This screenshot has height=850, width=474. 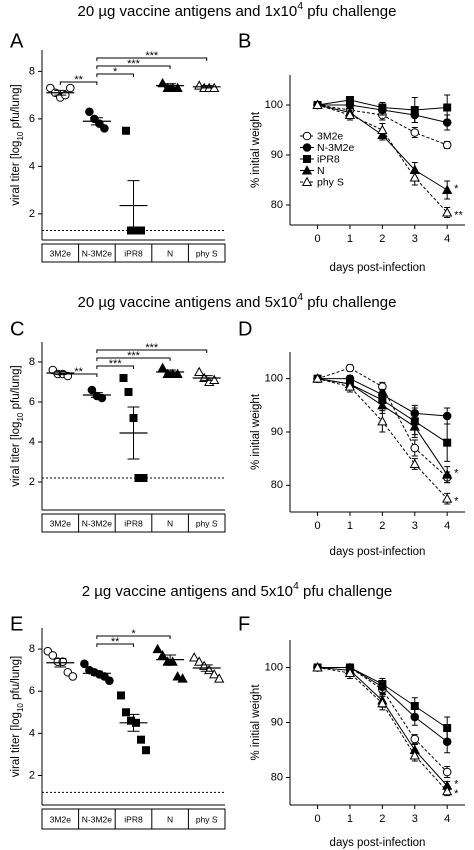 I want to click on category-label: N, so click(x=170, y=819).